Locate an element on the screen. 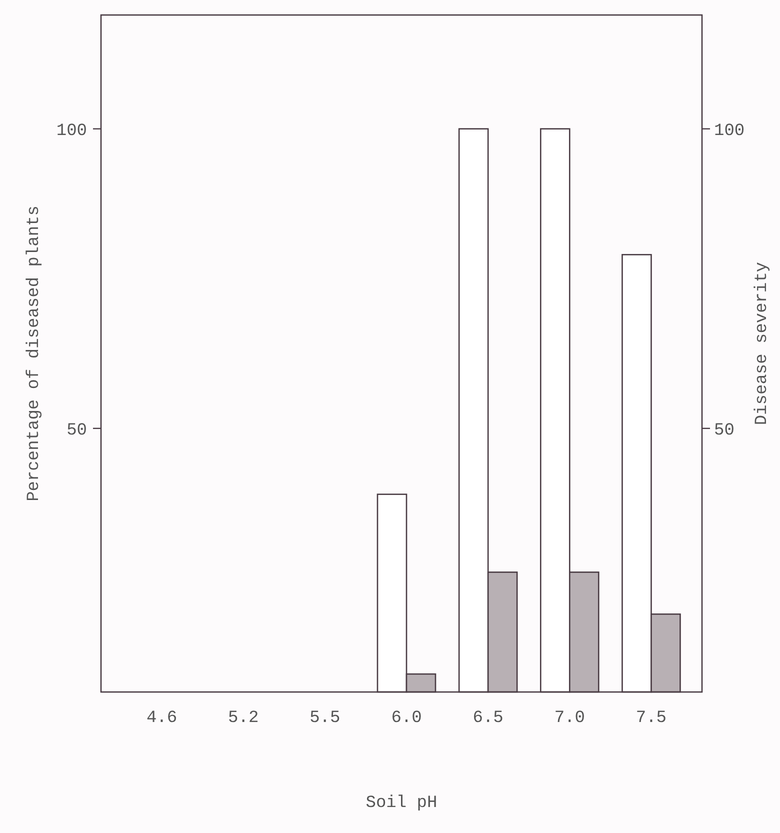 The width and height of the screenshot is (780, 833). x-tick-label: 5.5 is located at coordinates (325, 718).